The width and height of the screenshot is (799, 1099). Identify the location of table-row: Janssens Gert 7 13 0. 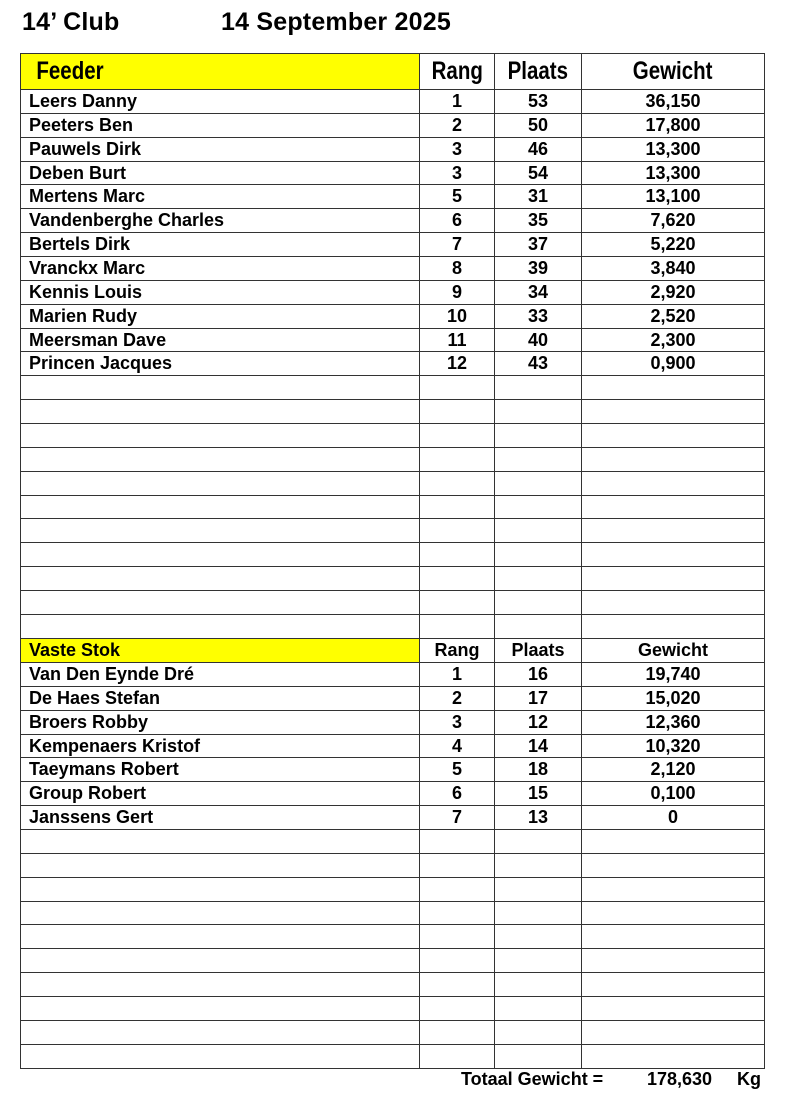
(392, 818).